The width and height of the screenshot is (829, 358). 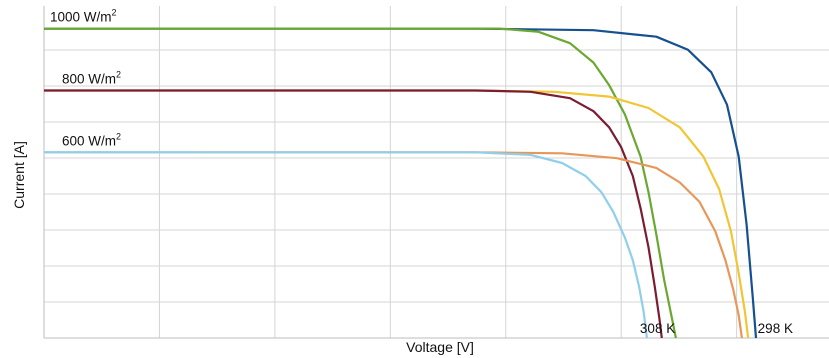 I want to click on irradiance-label: 1000 W/m2, so click(x=83, y=16).